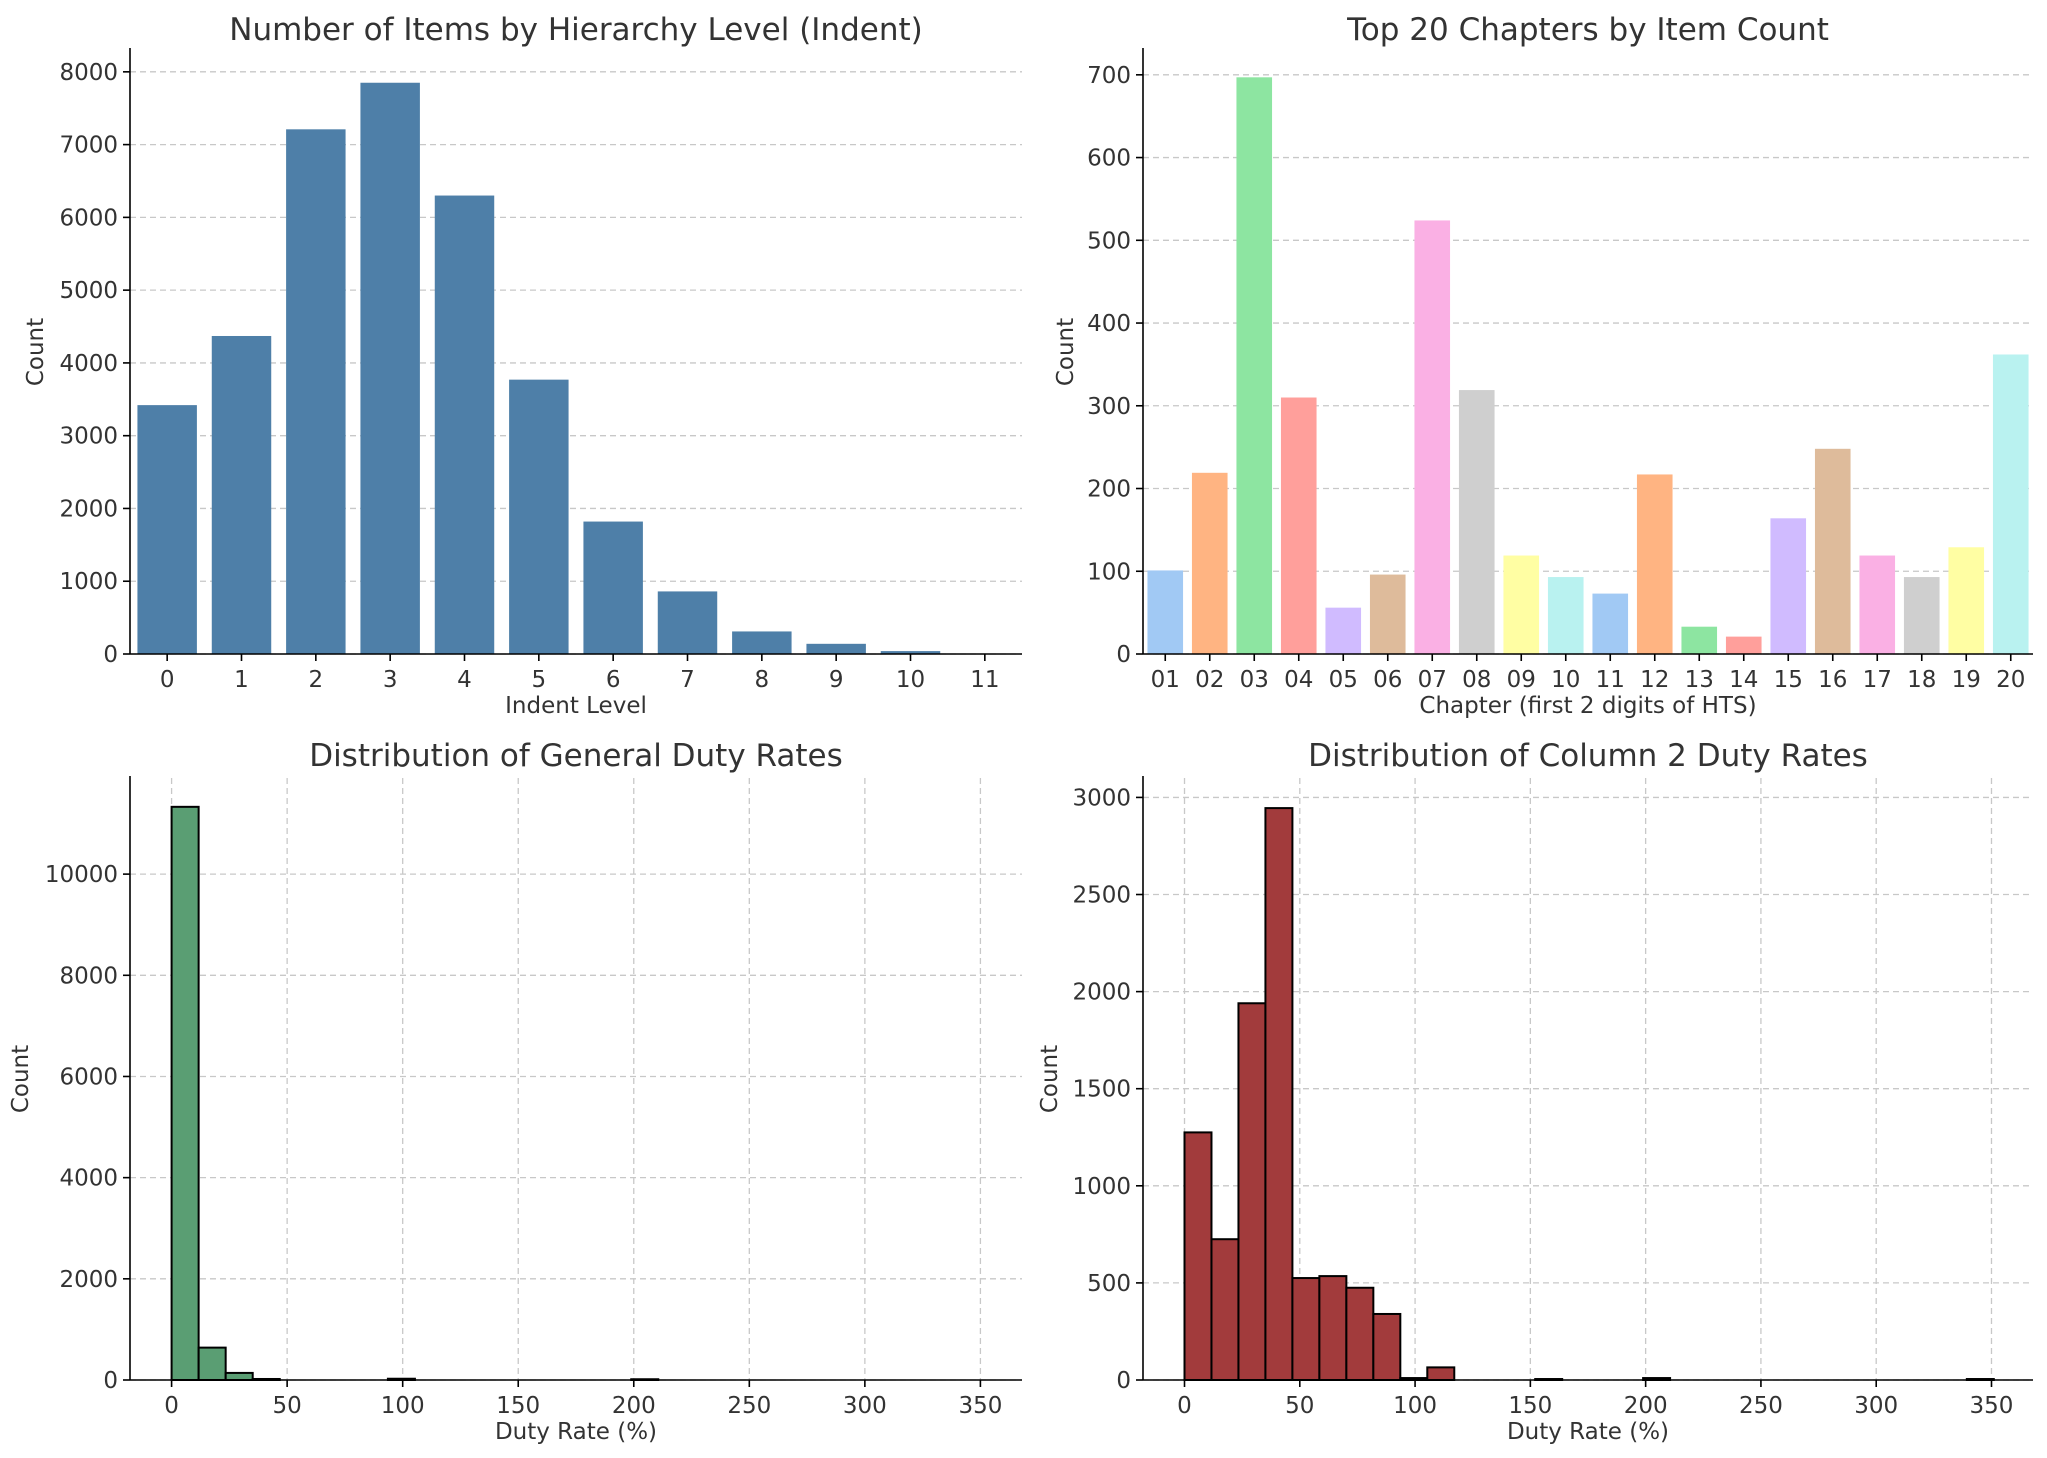 This screenshot has height=1458, width=2047. Describe the element at coordinates (1101, 896) in the screenshot. I see `y-tick-label: 2500` at that location.